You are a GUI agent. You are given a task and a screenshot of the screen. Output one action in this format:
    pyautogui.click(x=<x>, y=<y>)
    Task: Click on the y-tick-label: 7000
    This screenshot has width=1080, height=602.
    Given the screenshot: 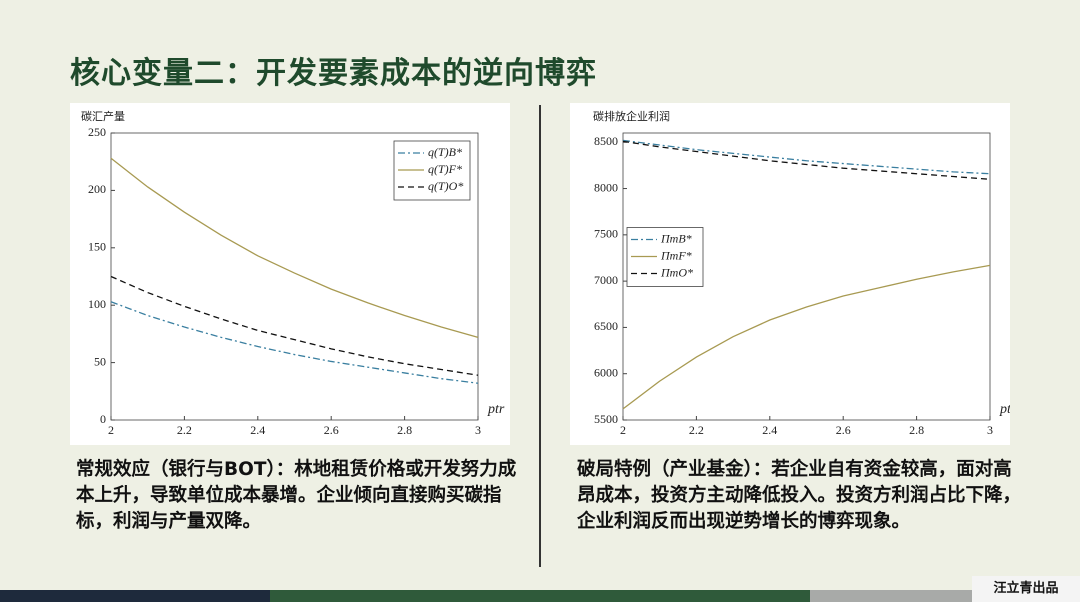 What is the action you would take?
    pyautogui.click(x=606, y=280)
    